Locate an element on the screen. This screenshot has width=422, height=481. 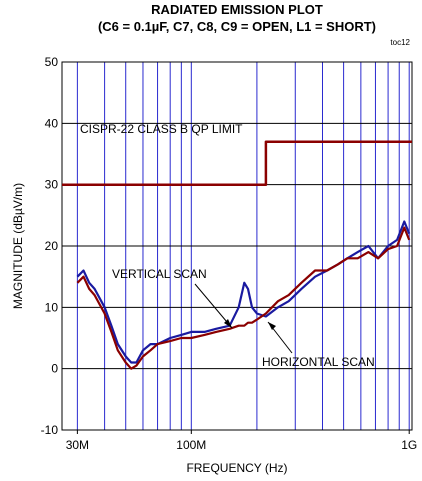
arrow is located at coordinates (213, 306).